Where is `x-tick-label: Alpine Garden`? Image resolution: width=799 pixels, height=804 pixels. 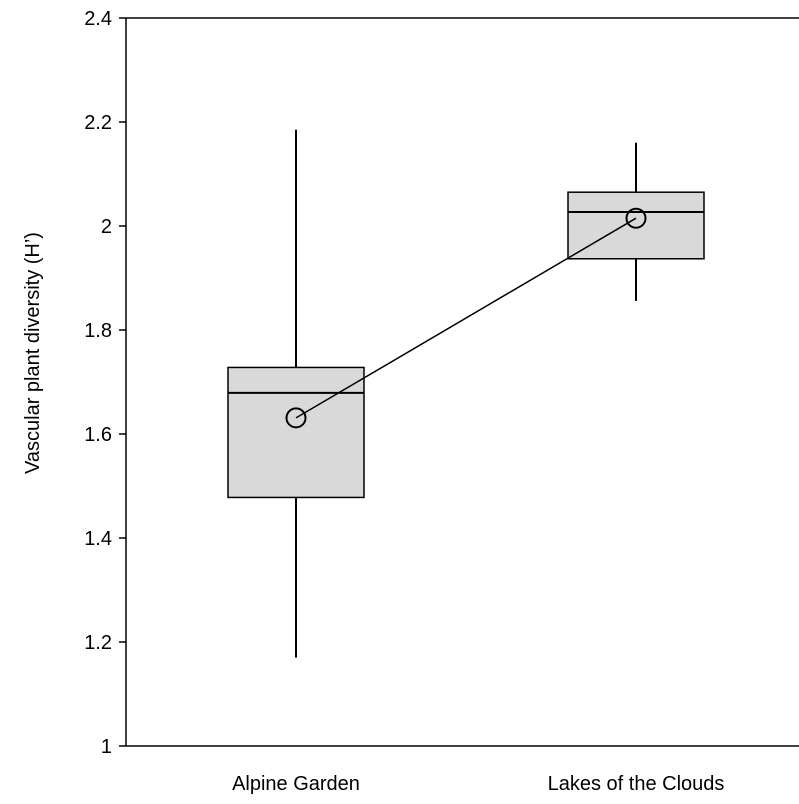
x-tick-label: Alpine Garden is located at coordinates (296, 784).